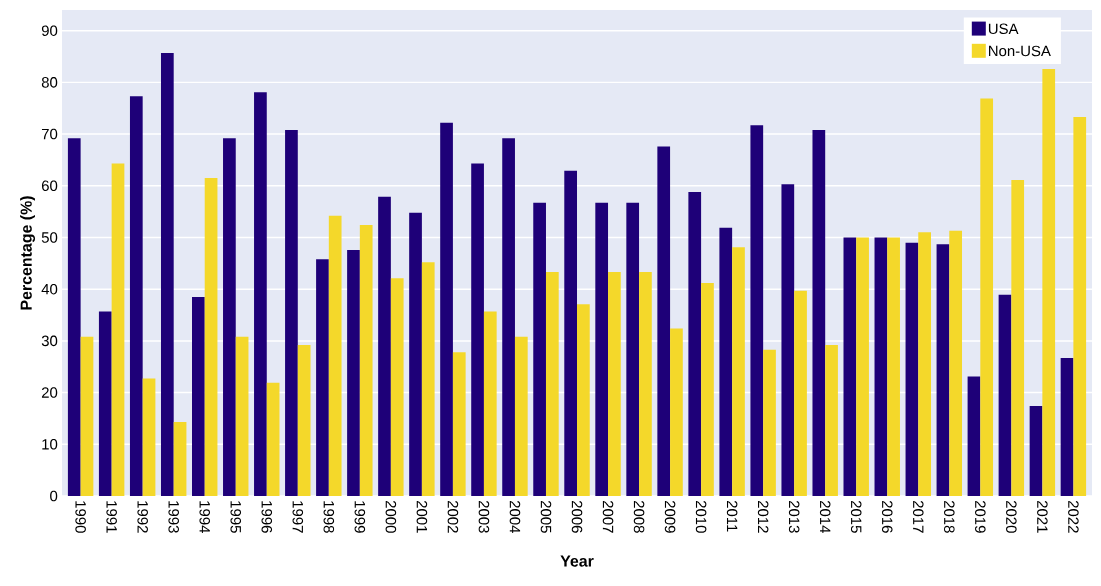  Describe the element at coordinates (546, 516) in the screenshot. I see `x-tick-label: 2005` at that location.